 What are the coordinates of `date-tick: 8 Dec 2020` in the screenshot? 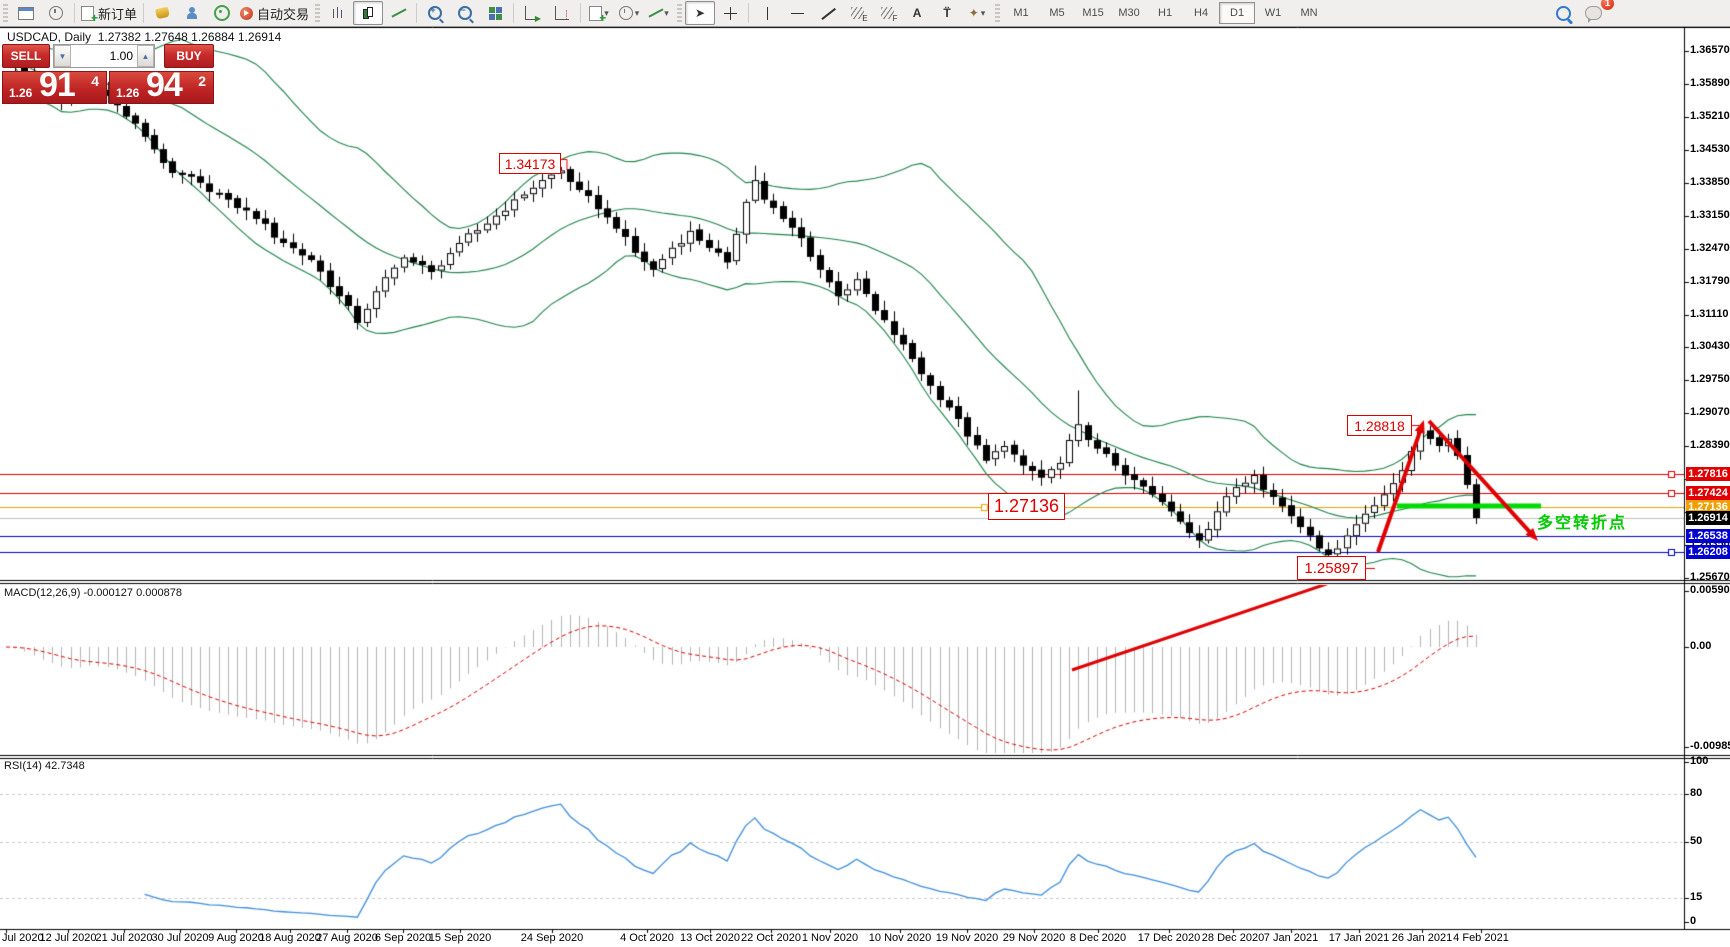 It's located at (1098, 938).